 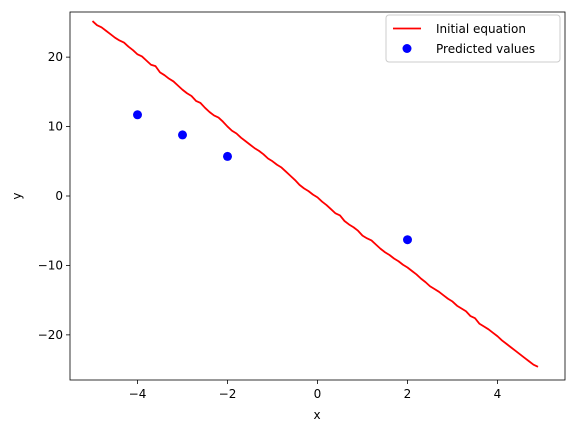 I want to click on x-tick-label: −2, so click(x=228, y=394).